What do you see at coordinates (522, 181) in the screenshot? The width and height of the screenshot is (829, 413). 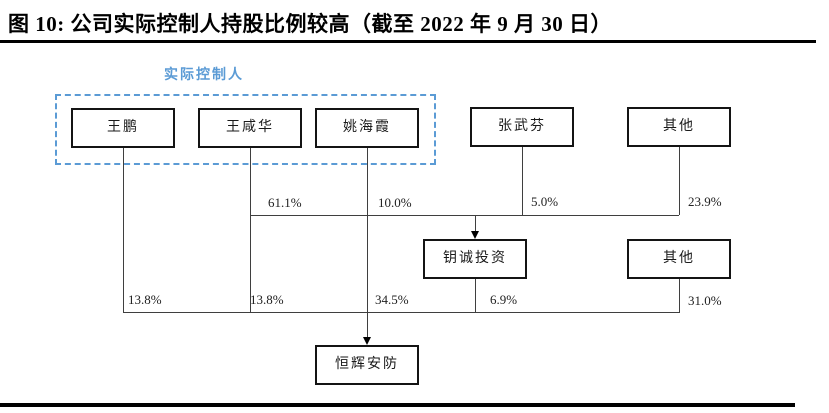 I see `connector-zhang-wufen-down` at bounding box center [522, 181].